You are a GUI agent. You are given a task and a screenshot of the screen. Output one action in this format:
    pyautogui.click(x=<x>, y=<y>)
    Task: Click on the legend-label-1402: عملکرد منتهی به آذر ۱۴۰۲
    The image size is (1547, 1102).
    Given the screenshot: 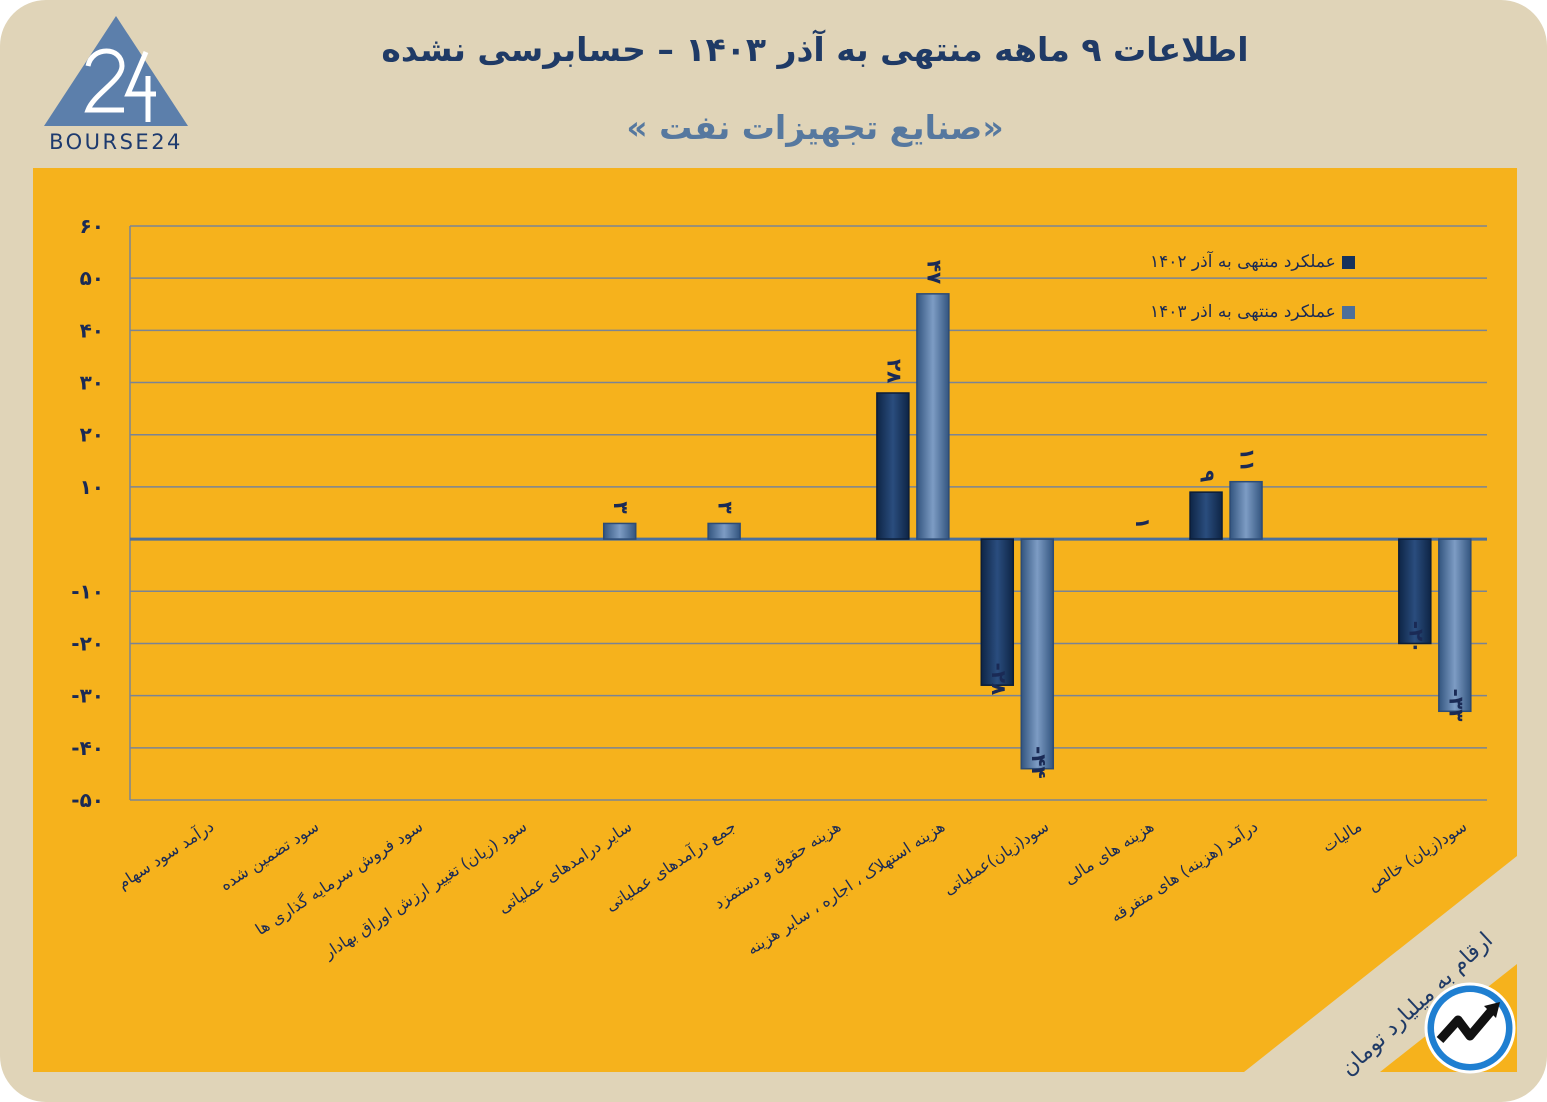 What is the action you would take?
    pyautogui.click(x=1243, y=262)
    